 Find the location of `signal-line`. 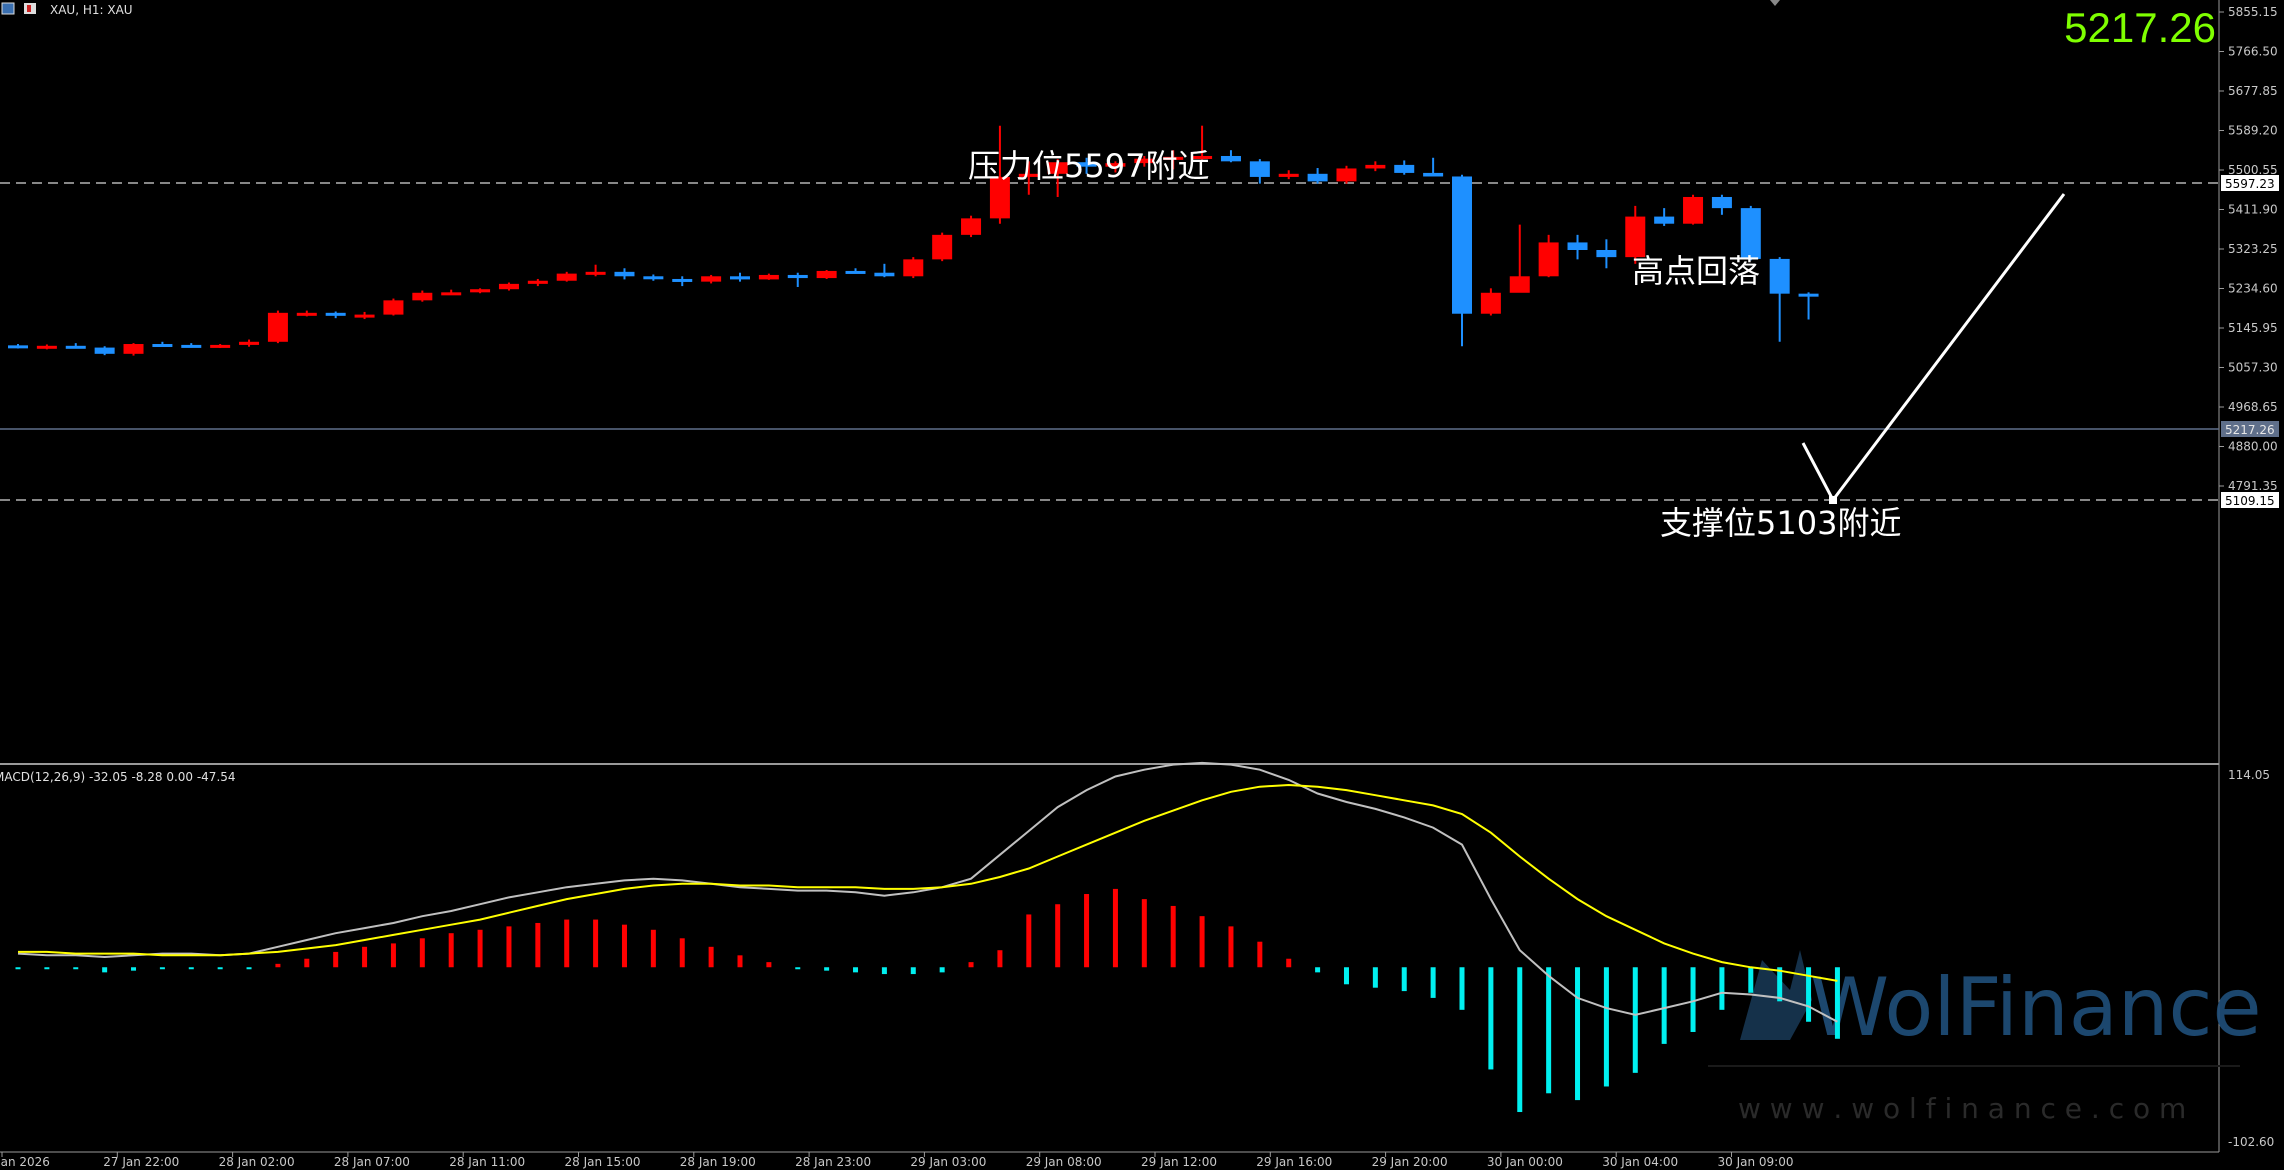

signal-line is located at coordinates (928, 882).